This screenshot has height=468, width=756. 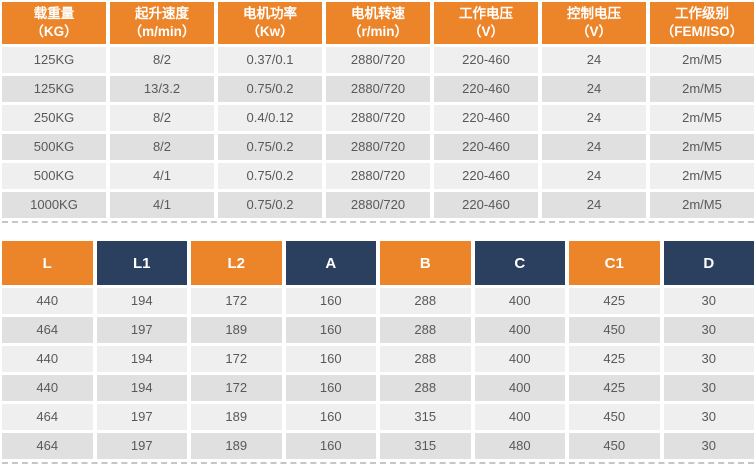 What do you see at coordinates (330, 263) in the screenshot?
I see `dim-header-A: A` at bounding box center [330, 263].